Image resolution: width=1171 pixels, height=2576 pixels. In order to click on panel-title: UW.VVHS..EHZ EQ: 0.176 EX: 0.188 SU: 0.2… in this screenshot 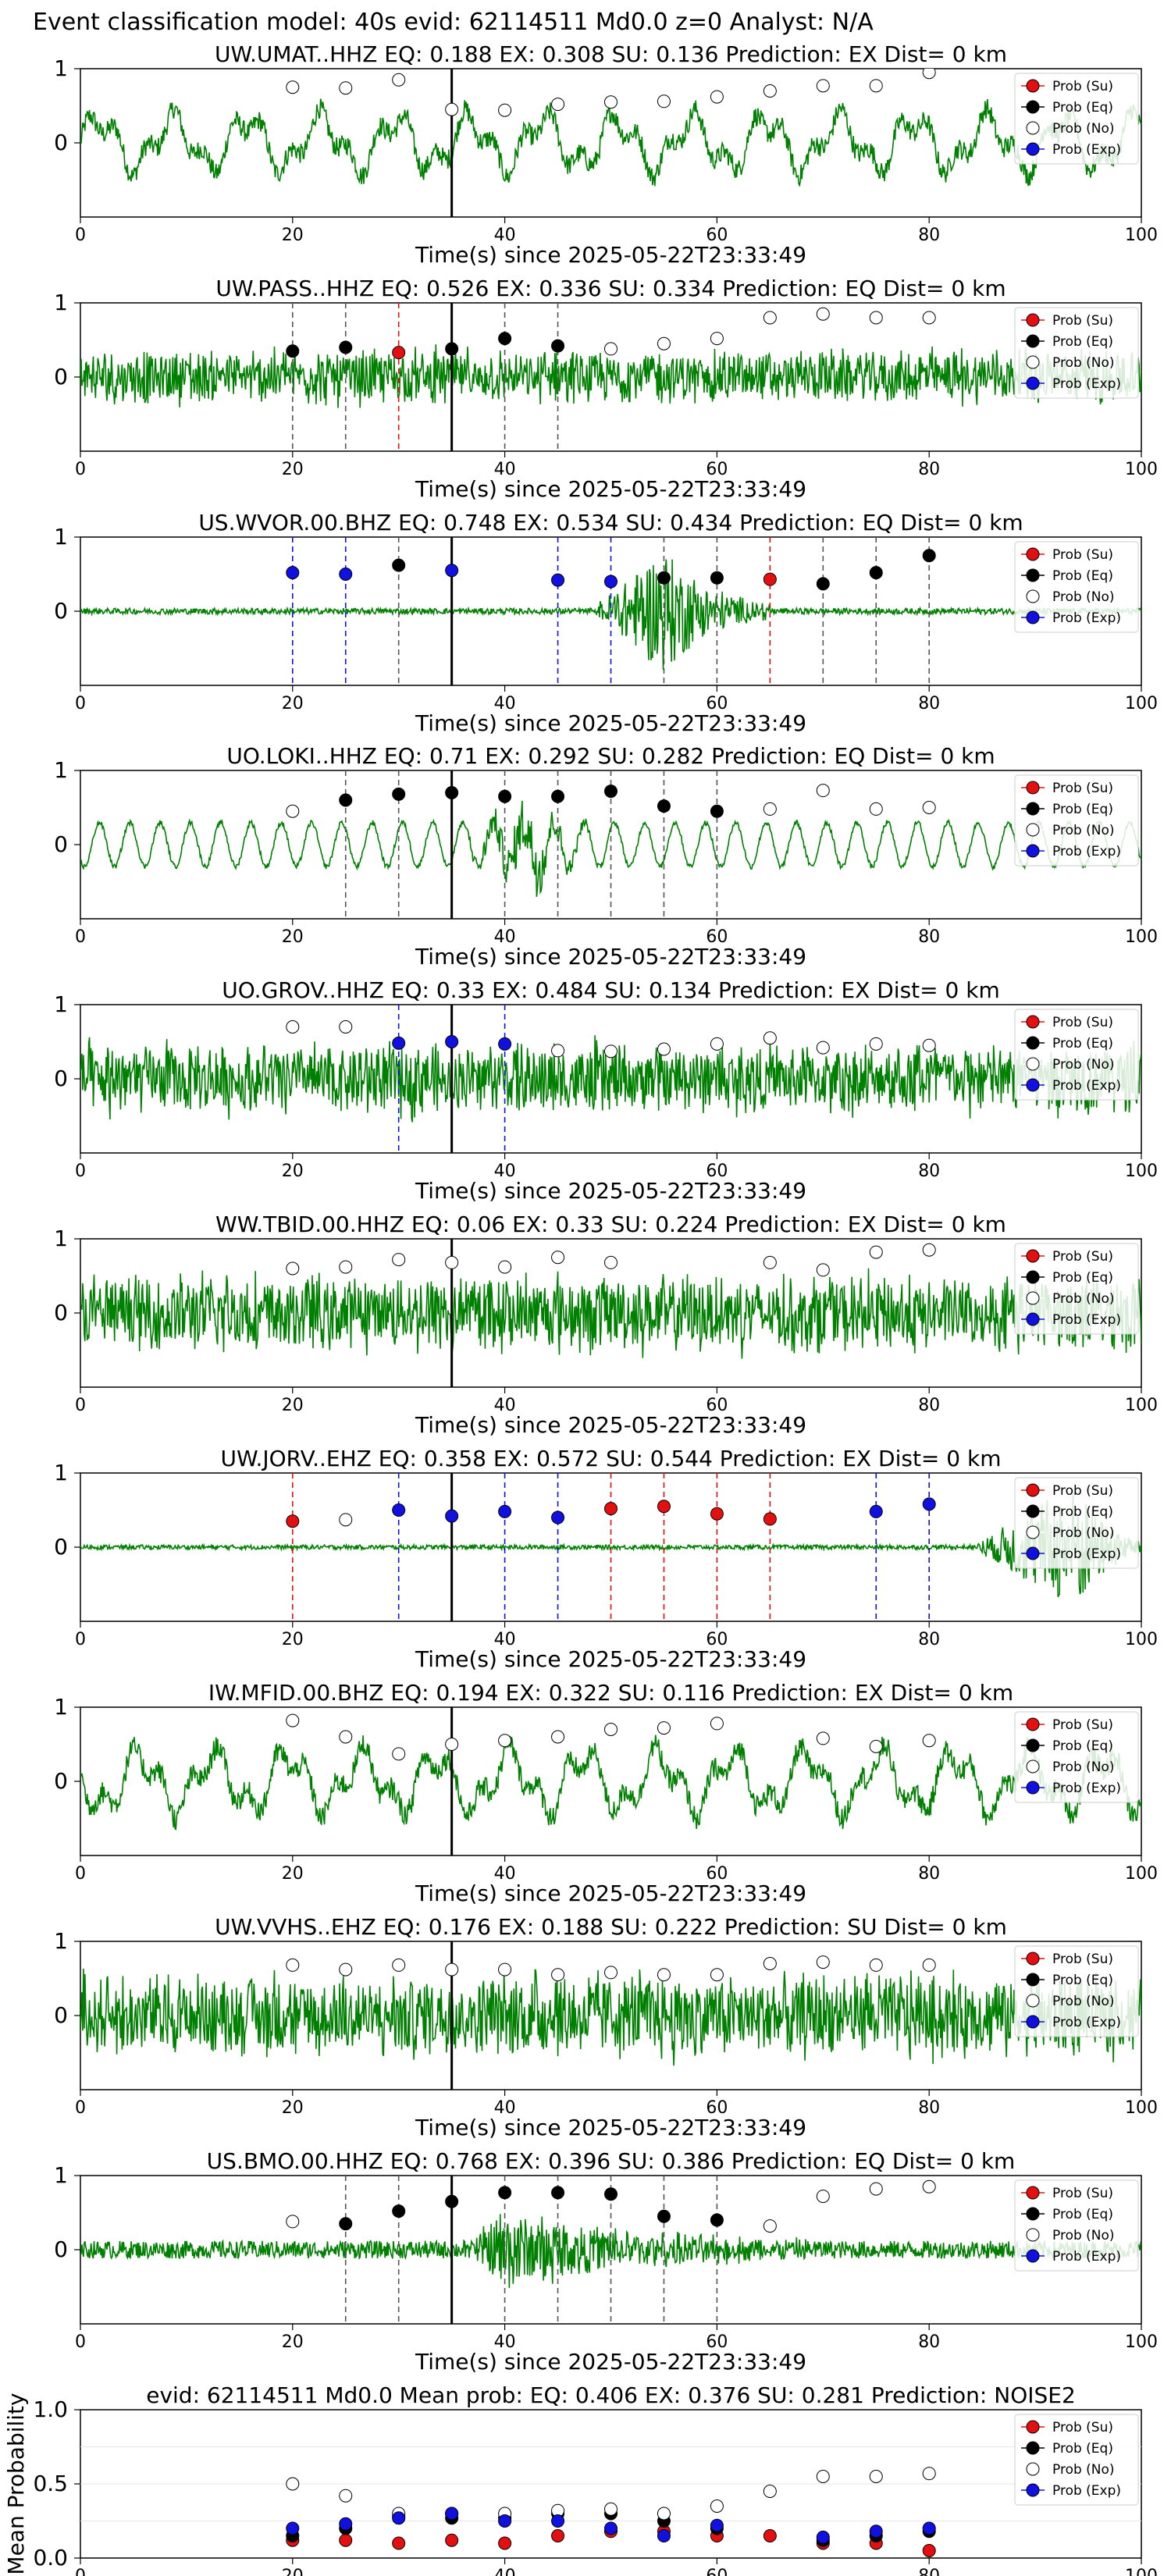, I will do `click(611, 1927)`.